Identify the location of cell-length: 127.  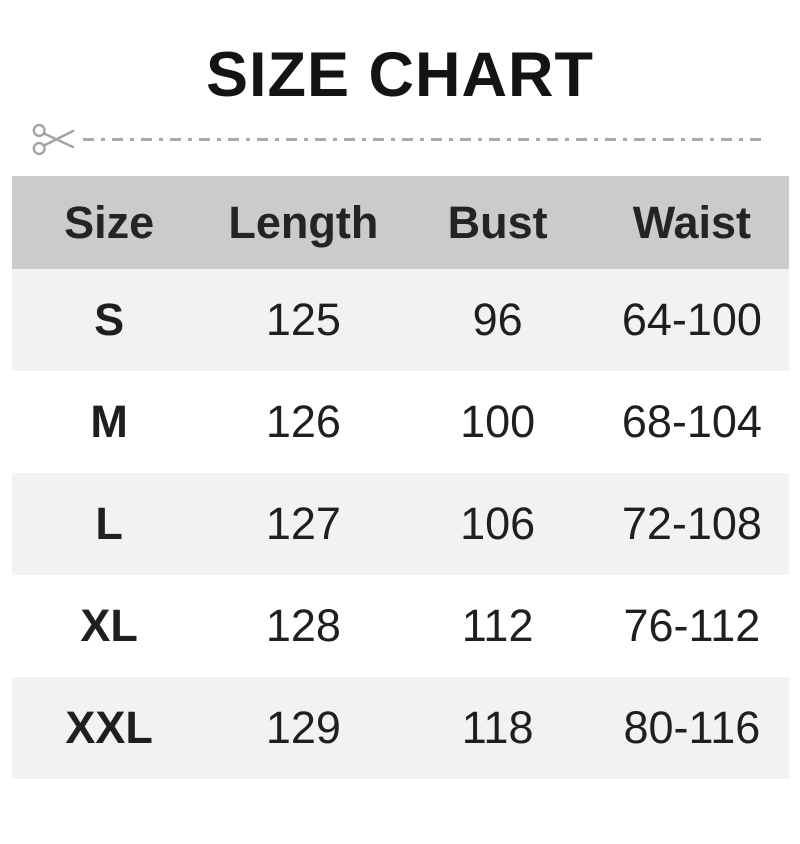
(303, 523).